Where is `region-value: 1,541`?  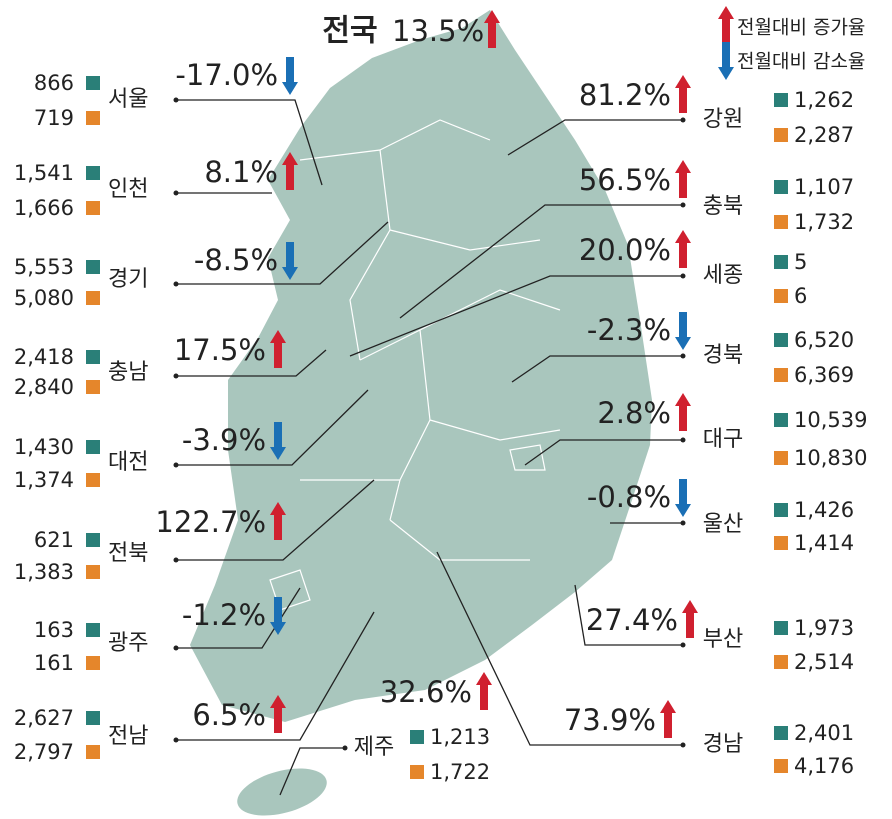
region-value: 1,541 is located at coordinates (44, 173).